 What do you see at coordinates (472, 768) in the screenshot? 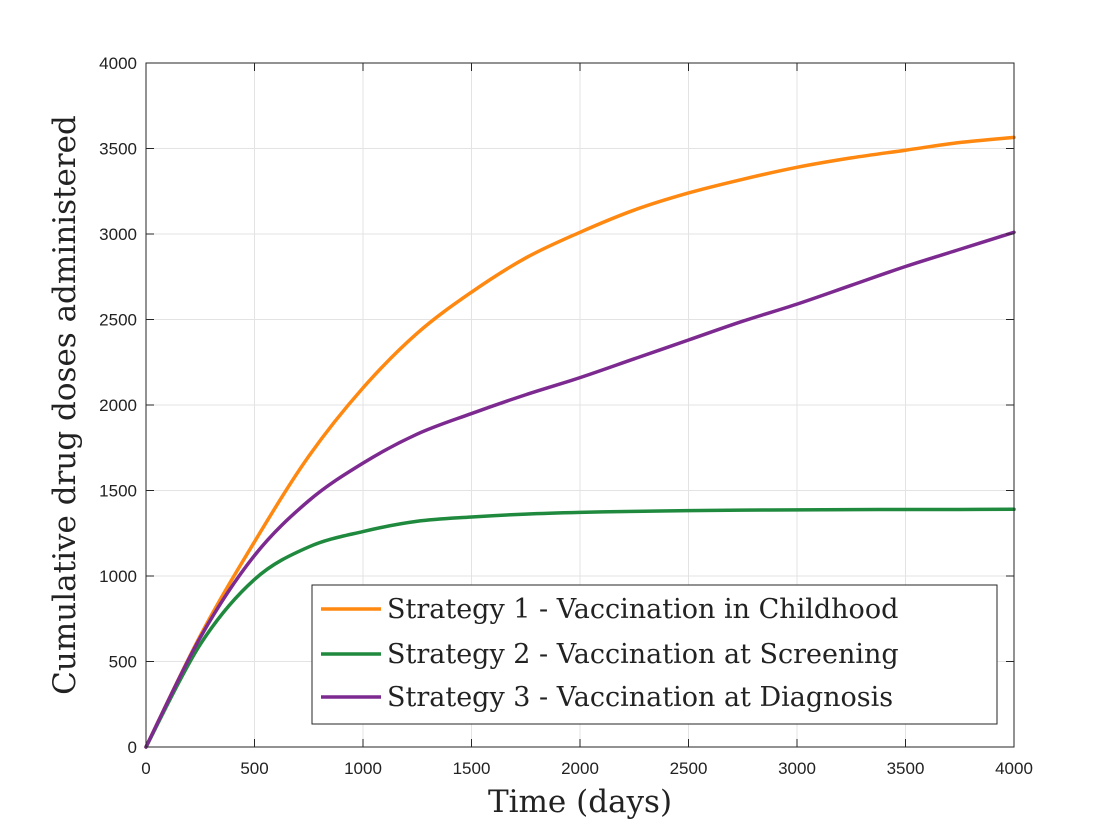
I see `x-tick-label: 1500` at bounding box center [472, 768].